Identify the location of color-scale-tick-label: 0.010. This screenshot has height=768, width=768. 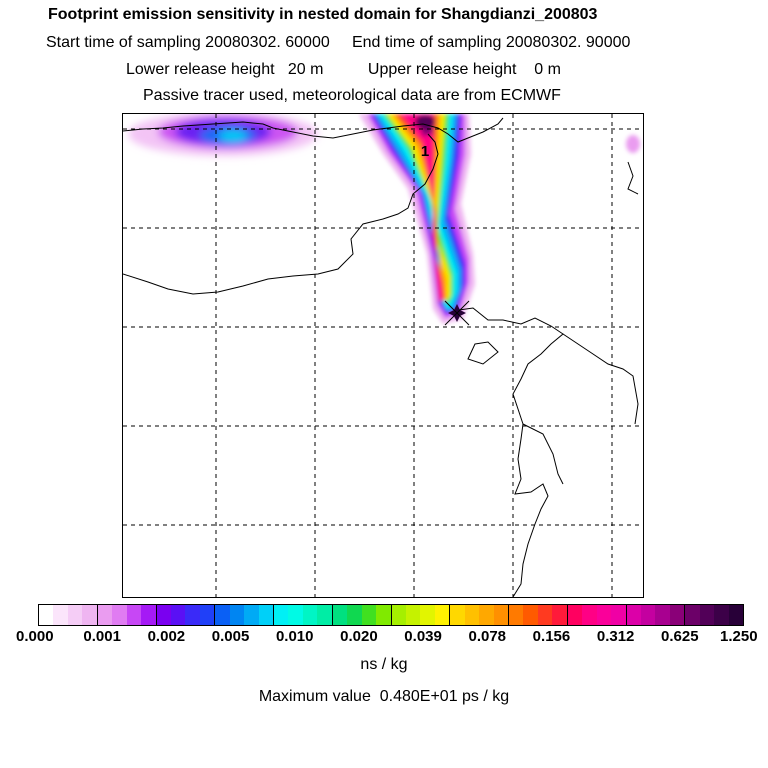
(294, 636).